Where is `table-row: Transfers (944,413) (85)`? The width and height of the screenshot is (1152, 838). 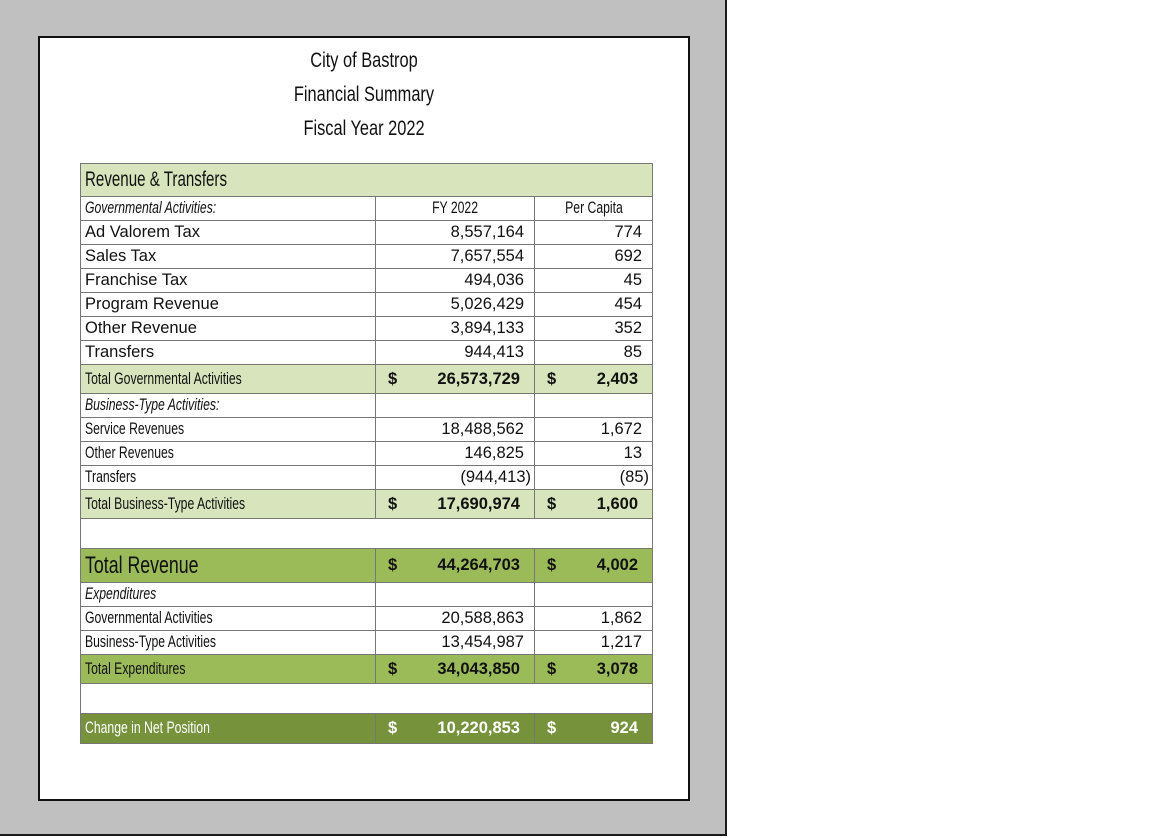
table-row: Transfers (944,413) (85) is located at coordinates (367, 477).